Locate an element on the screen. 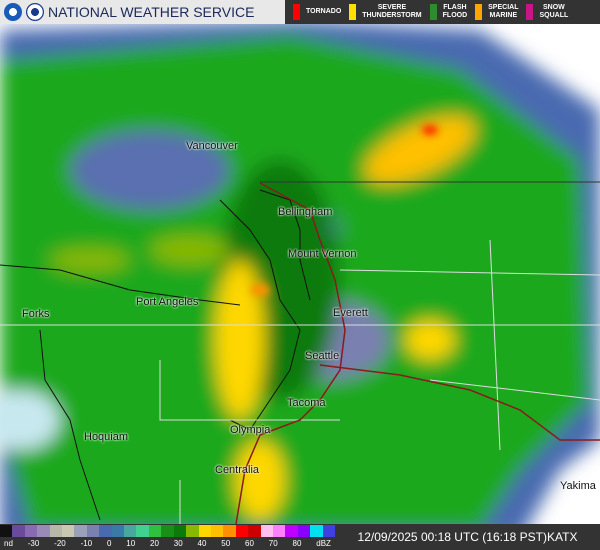  legend-item: SEVERE THUNDERSTORM is located at coordinates (385, 12).